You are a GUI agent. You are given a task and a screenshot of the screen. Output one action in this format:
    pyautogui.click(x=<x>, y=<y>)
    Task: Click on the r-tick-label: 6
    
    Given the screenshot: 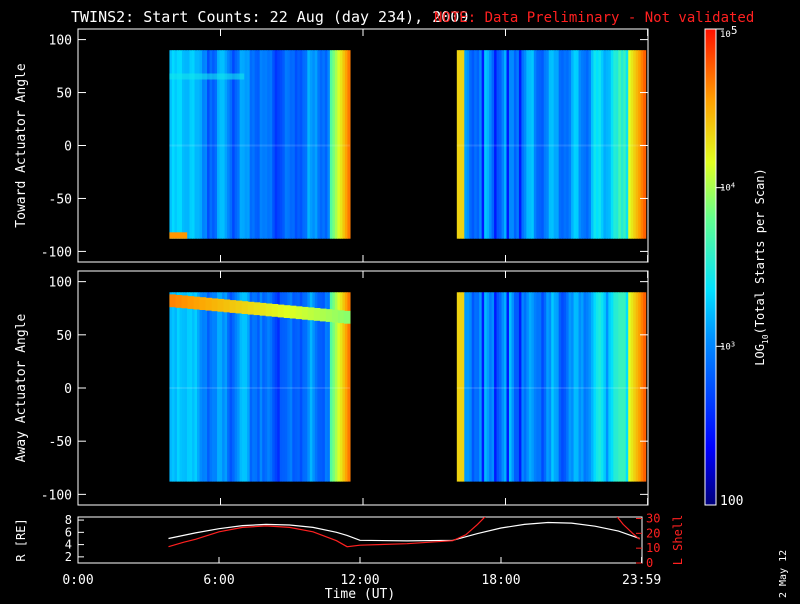 What is the action you would take?
    pyautogui.click(x=68, y=532)
    